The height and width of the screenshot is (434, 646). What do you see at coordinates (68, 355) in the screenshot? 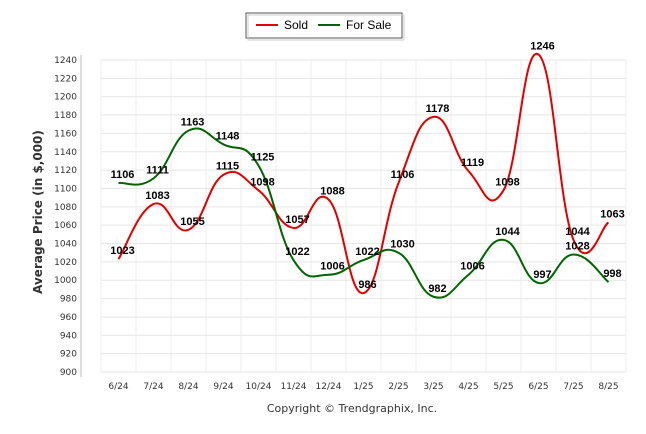
I see `y-tick-label: 920` at bounding box center [68, 355].